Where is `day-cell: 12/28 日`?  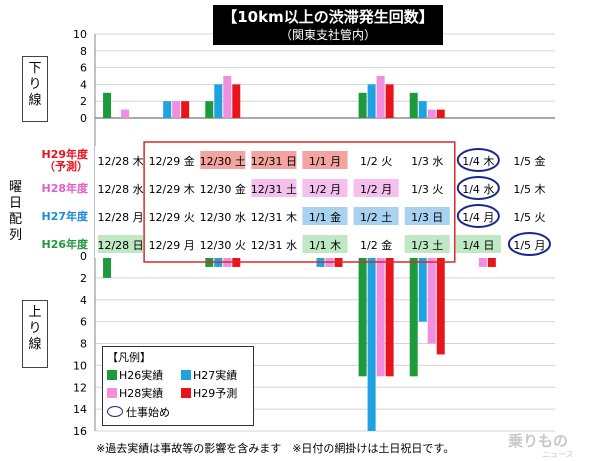
day-cell: 12/28 日 is located at coordinates (120, 245).